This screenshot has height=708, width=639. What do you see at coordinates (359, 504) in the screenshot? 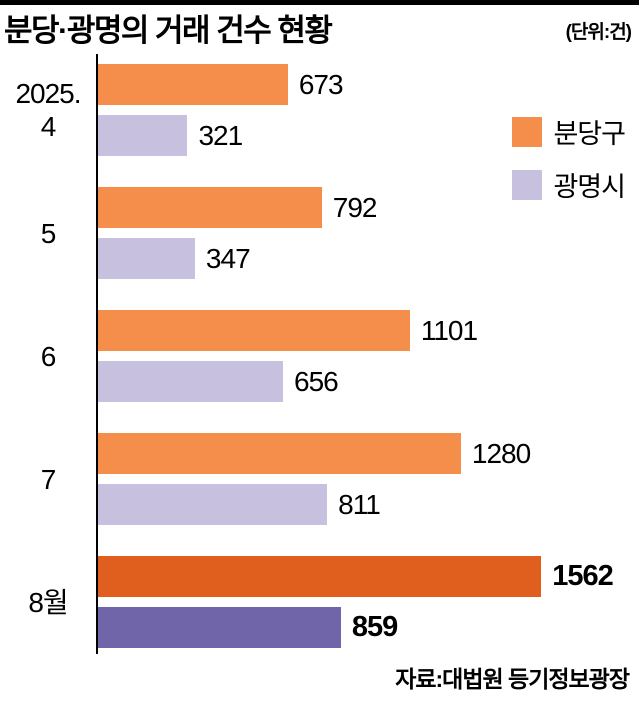
I see `value-label: 811` at bounding box center [359, 504].